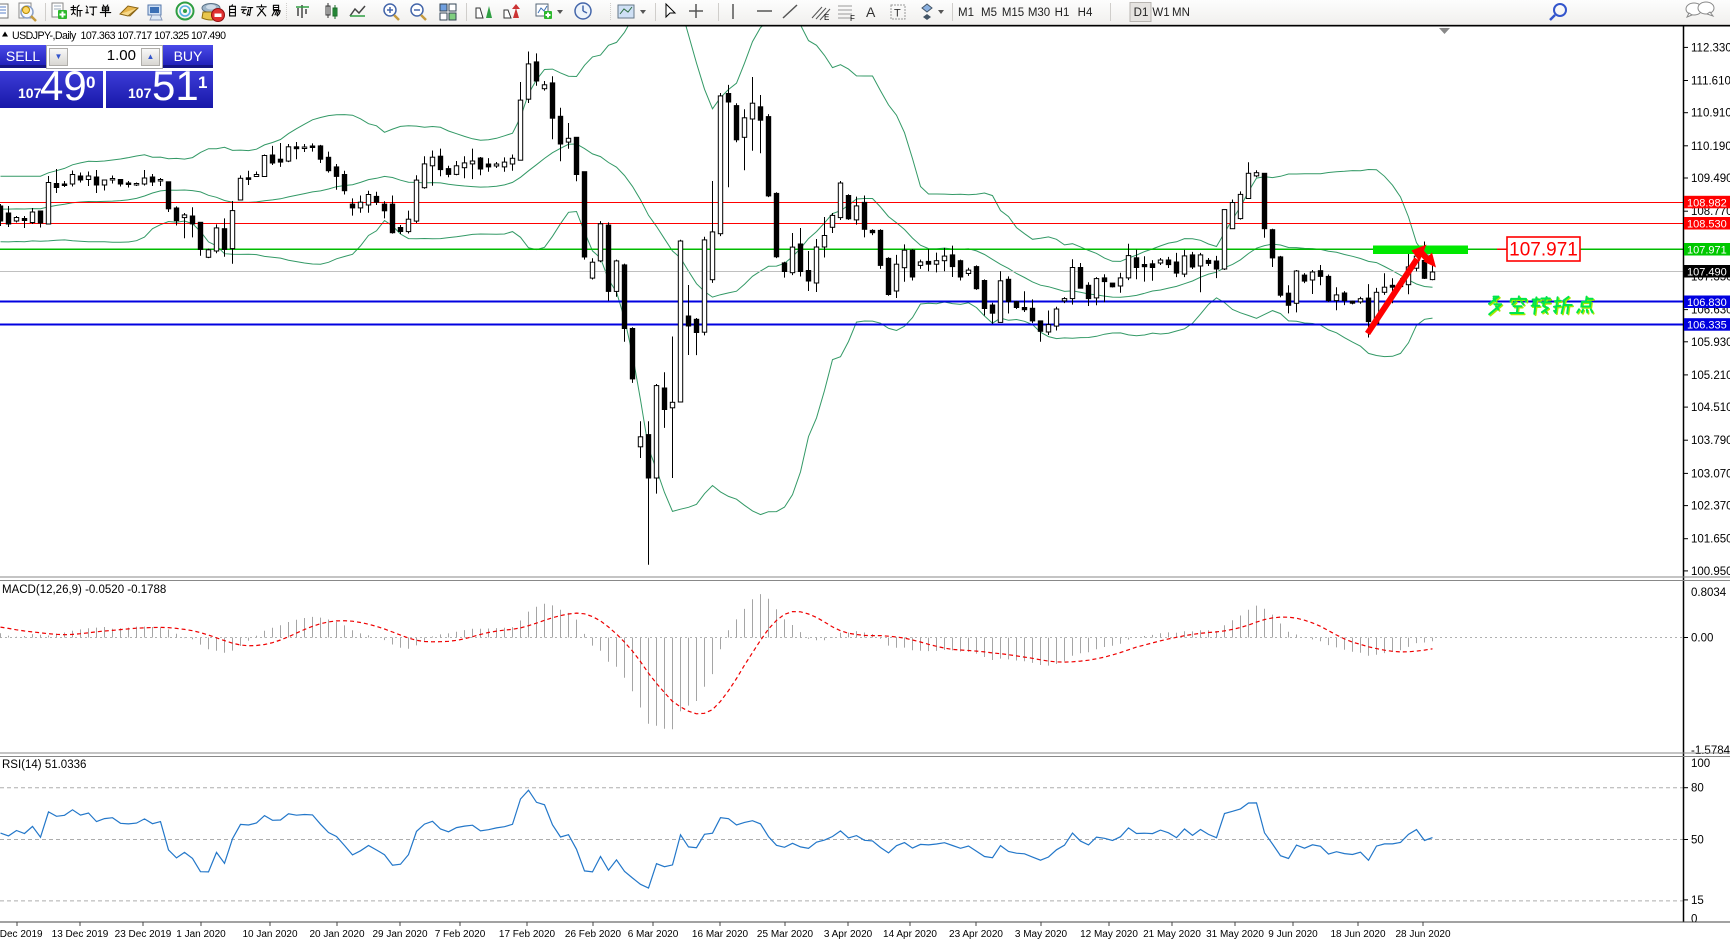 The height and width of the screenshot is (943, 1730). What do you see at coordinates (1702, 639) in the screenshot?
I see `svg-text: 0.00` at bounding box center [1702, 639].